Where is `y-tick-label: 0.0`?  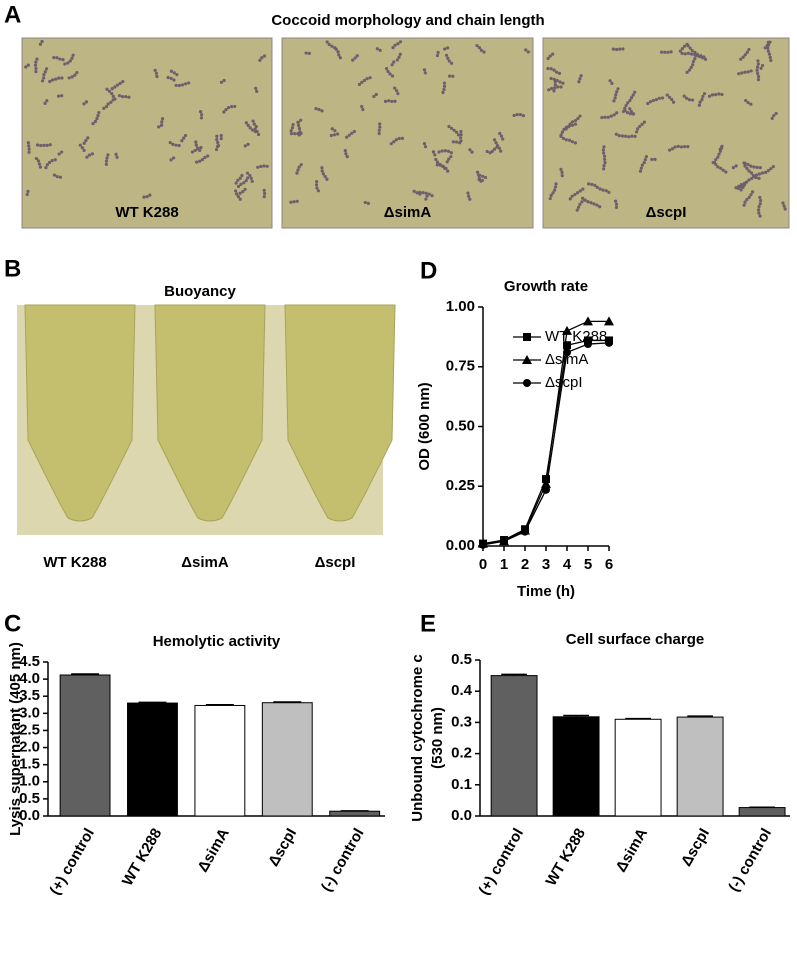 y-tick-label: 0.0 is located at coordinates (461, 815).